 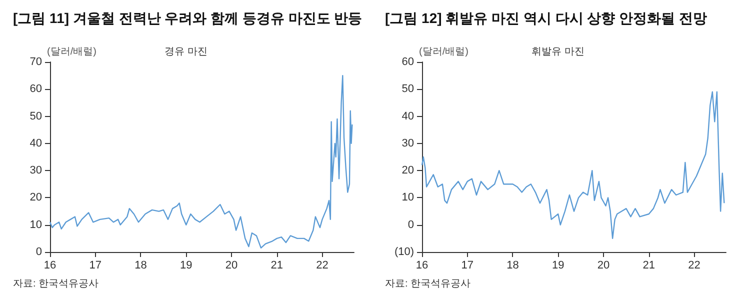 What do you see at coordinates (36, 62) in the screenshot?
I see `y-tick-label: 70` at bounding box center [36, 62].